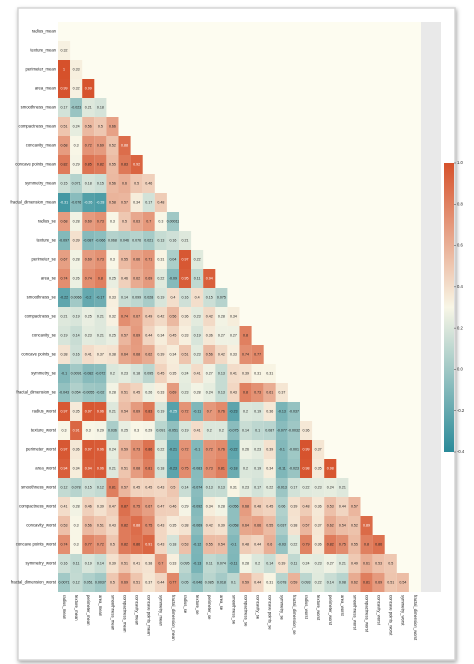 The image size is (474, 664). What do you see at coordinates (257, 468) in the screenshot?
I see `cell-label: 0.19` at bounding box center [257, 468].